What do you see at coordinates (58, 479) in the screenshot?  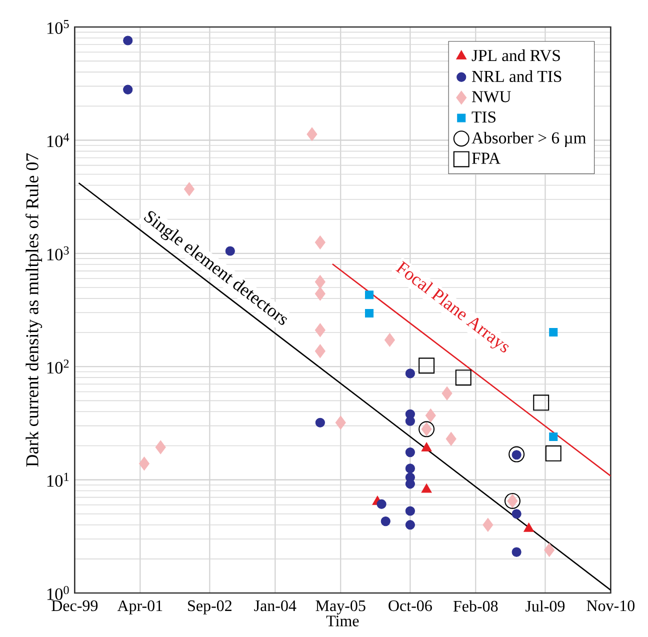 I see `y-tick-label: 10$^{1}$` at bounding box center [58, 479].